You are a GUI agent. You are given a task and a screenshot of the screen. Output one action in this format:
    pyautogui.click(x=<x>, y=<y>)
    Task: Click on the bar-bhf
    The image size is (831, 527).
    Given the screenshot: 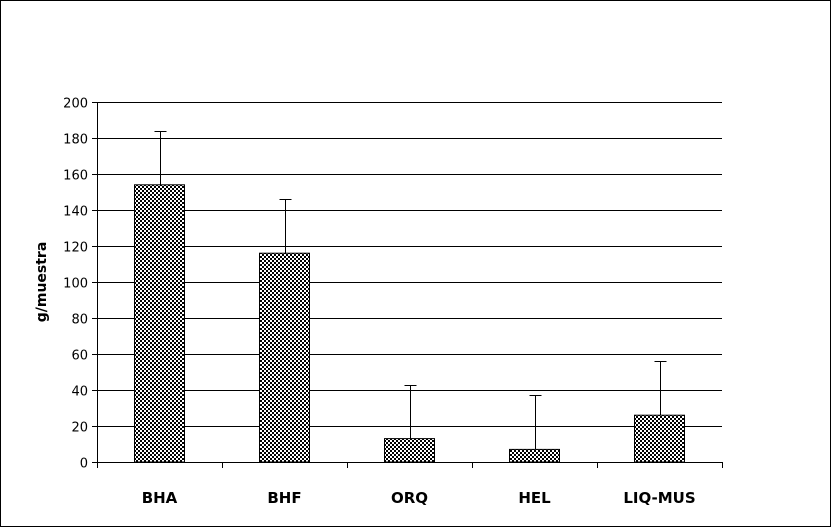 What is the action you would take?
    pyautogui.click(x=284, y=357)
    